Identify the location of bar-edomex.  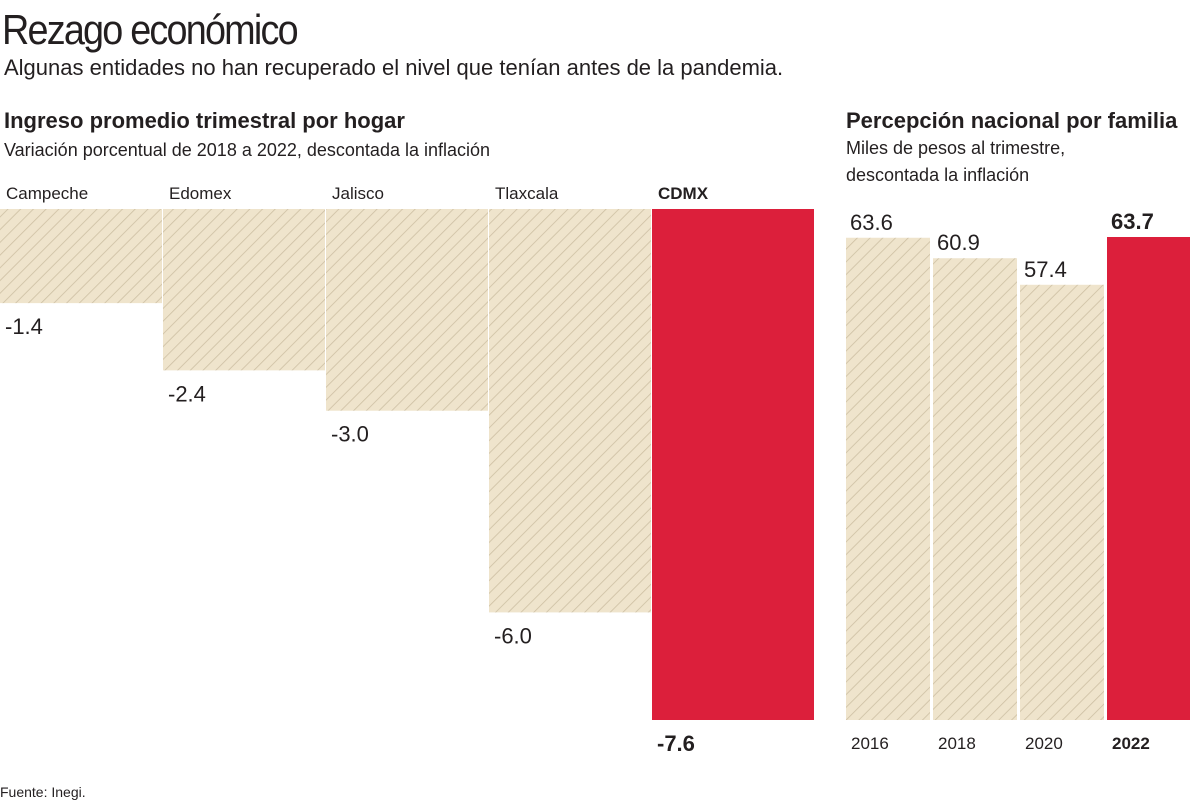
(244, 290).